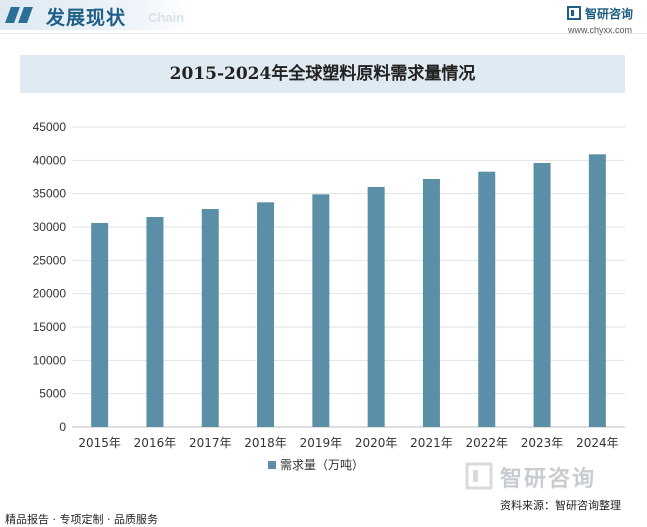  I want to click on company-logo-name: 智研咨询, so click(609, 14).